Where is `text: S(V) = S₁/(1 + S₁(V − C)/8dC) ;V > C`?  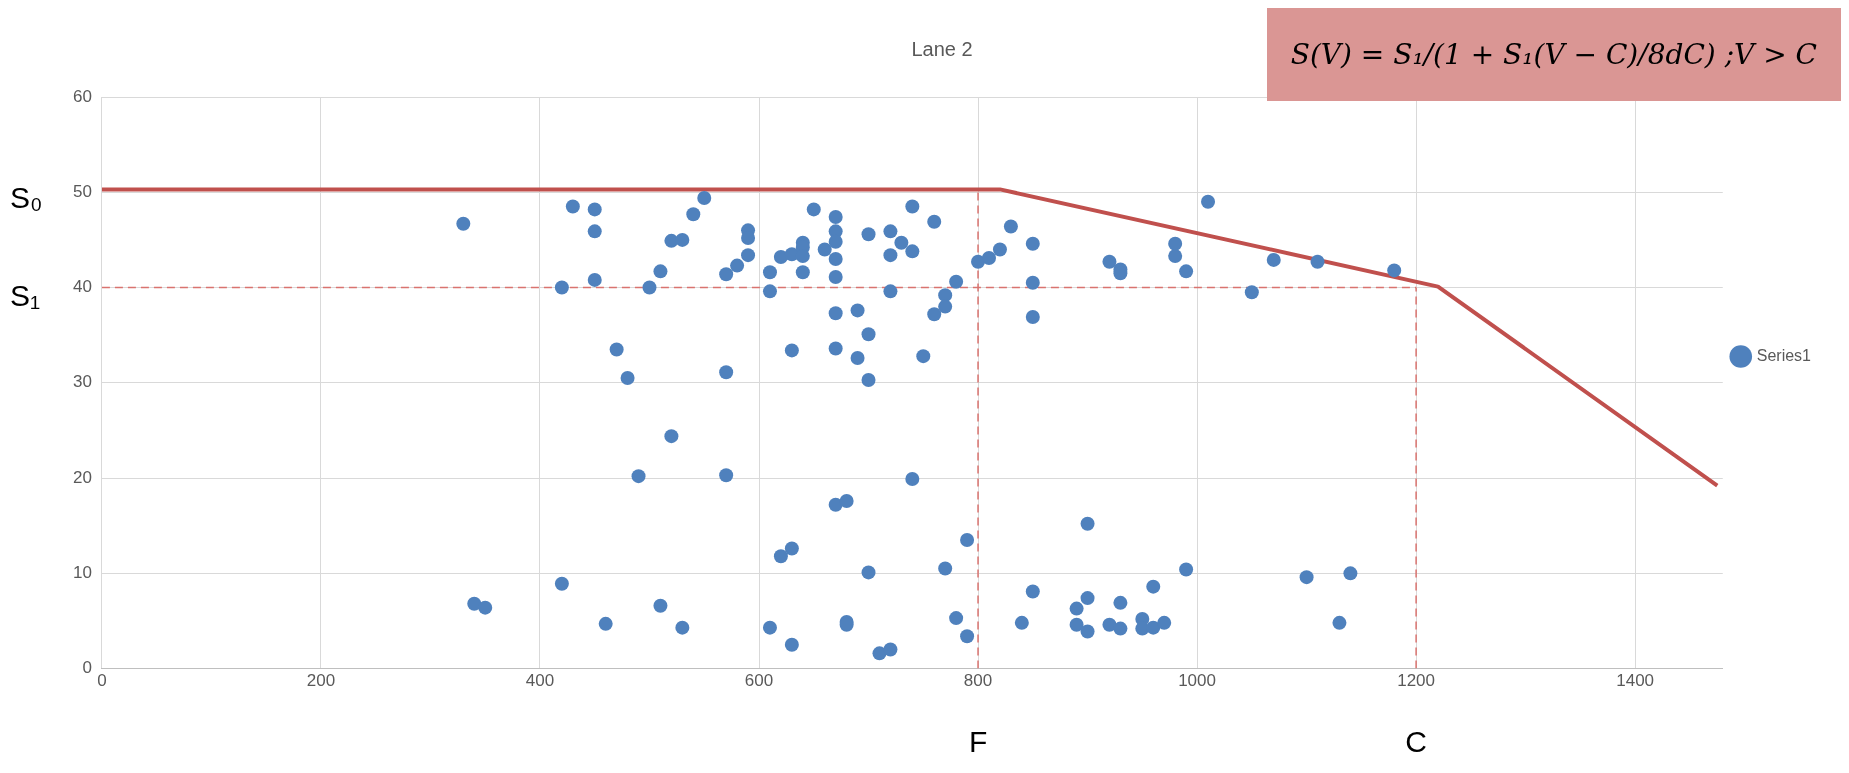
text: S(V) = S₁/(1 + S₁(V − C)/8dC) ;V > C is located at coordinates (1553, 54).